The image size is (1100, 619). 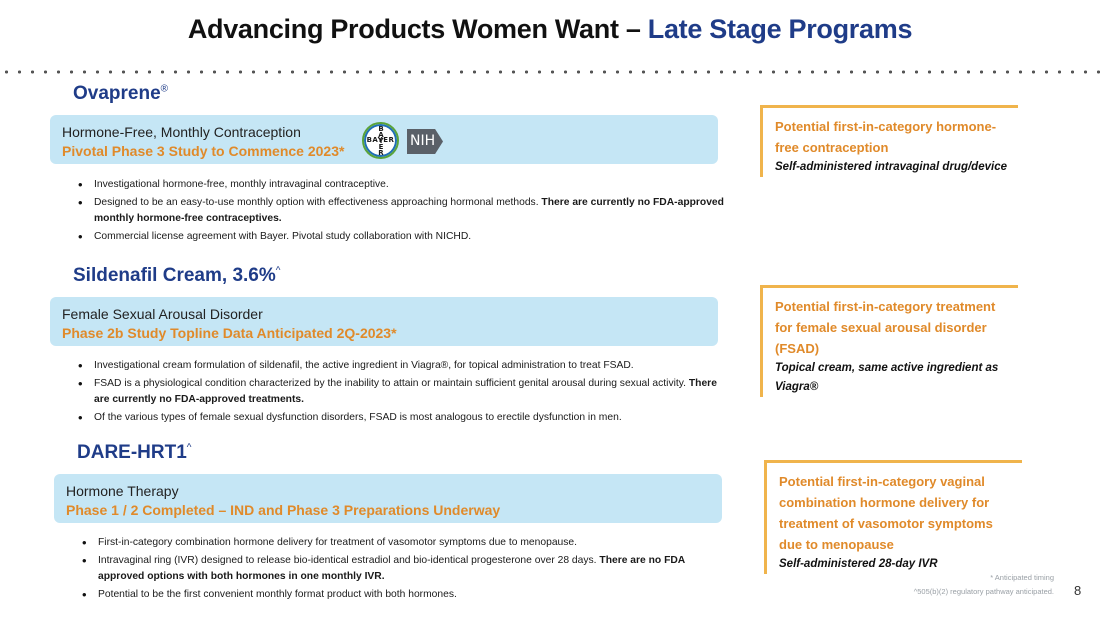 I want to click on dotted-divider, so click(x=550, y=72).